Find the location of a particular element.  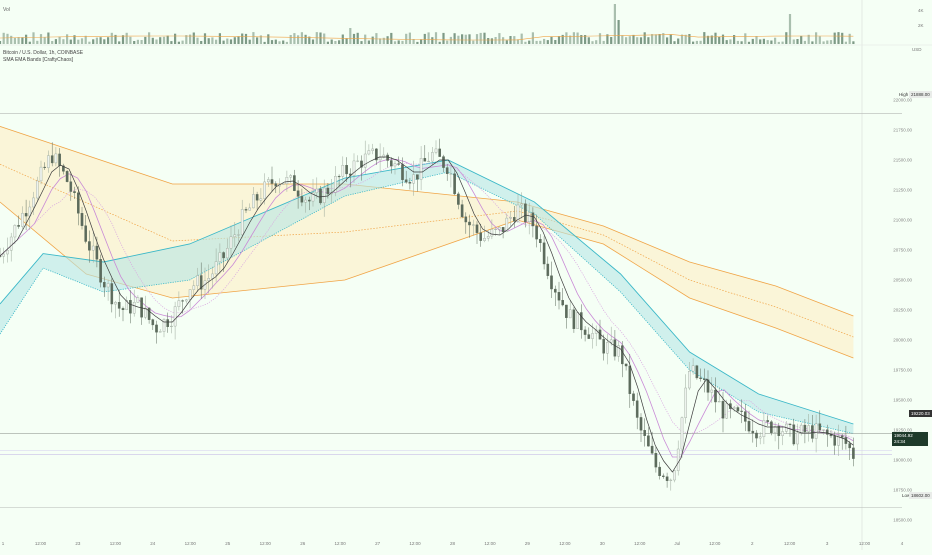

price-tick-label: 19500.00 is located at coordinates (902, 400).